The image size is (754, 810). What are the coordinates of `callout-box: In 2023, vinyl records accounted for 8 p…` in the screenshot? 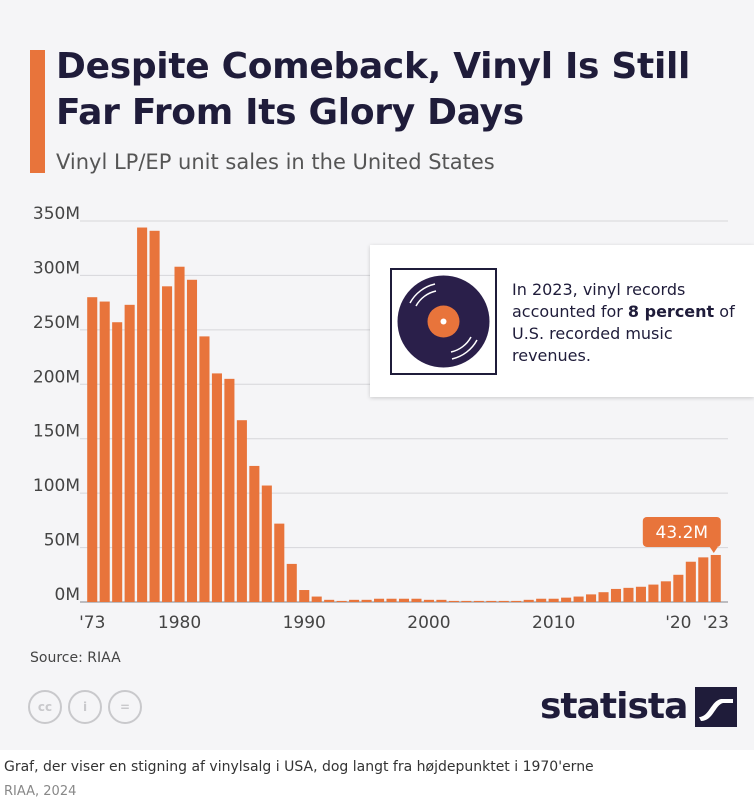 It's located at (562, 321).